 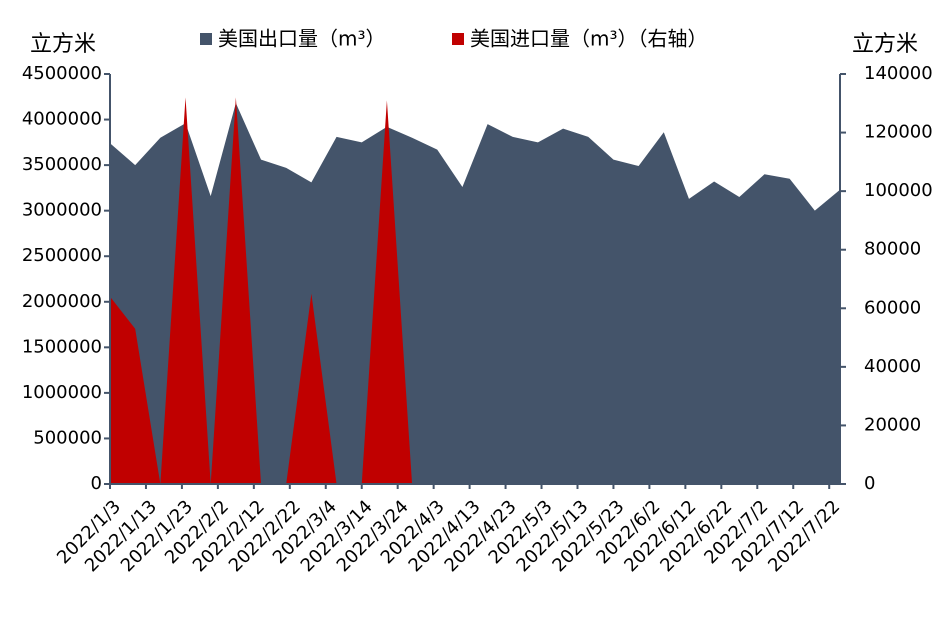 I want to click on y-tick-label: 1500000, so click(x=62, y=346).